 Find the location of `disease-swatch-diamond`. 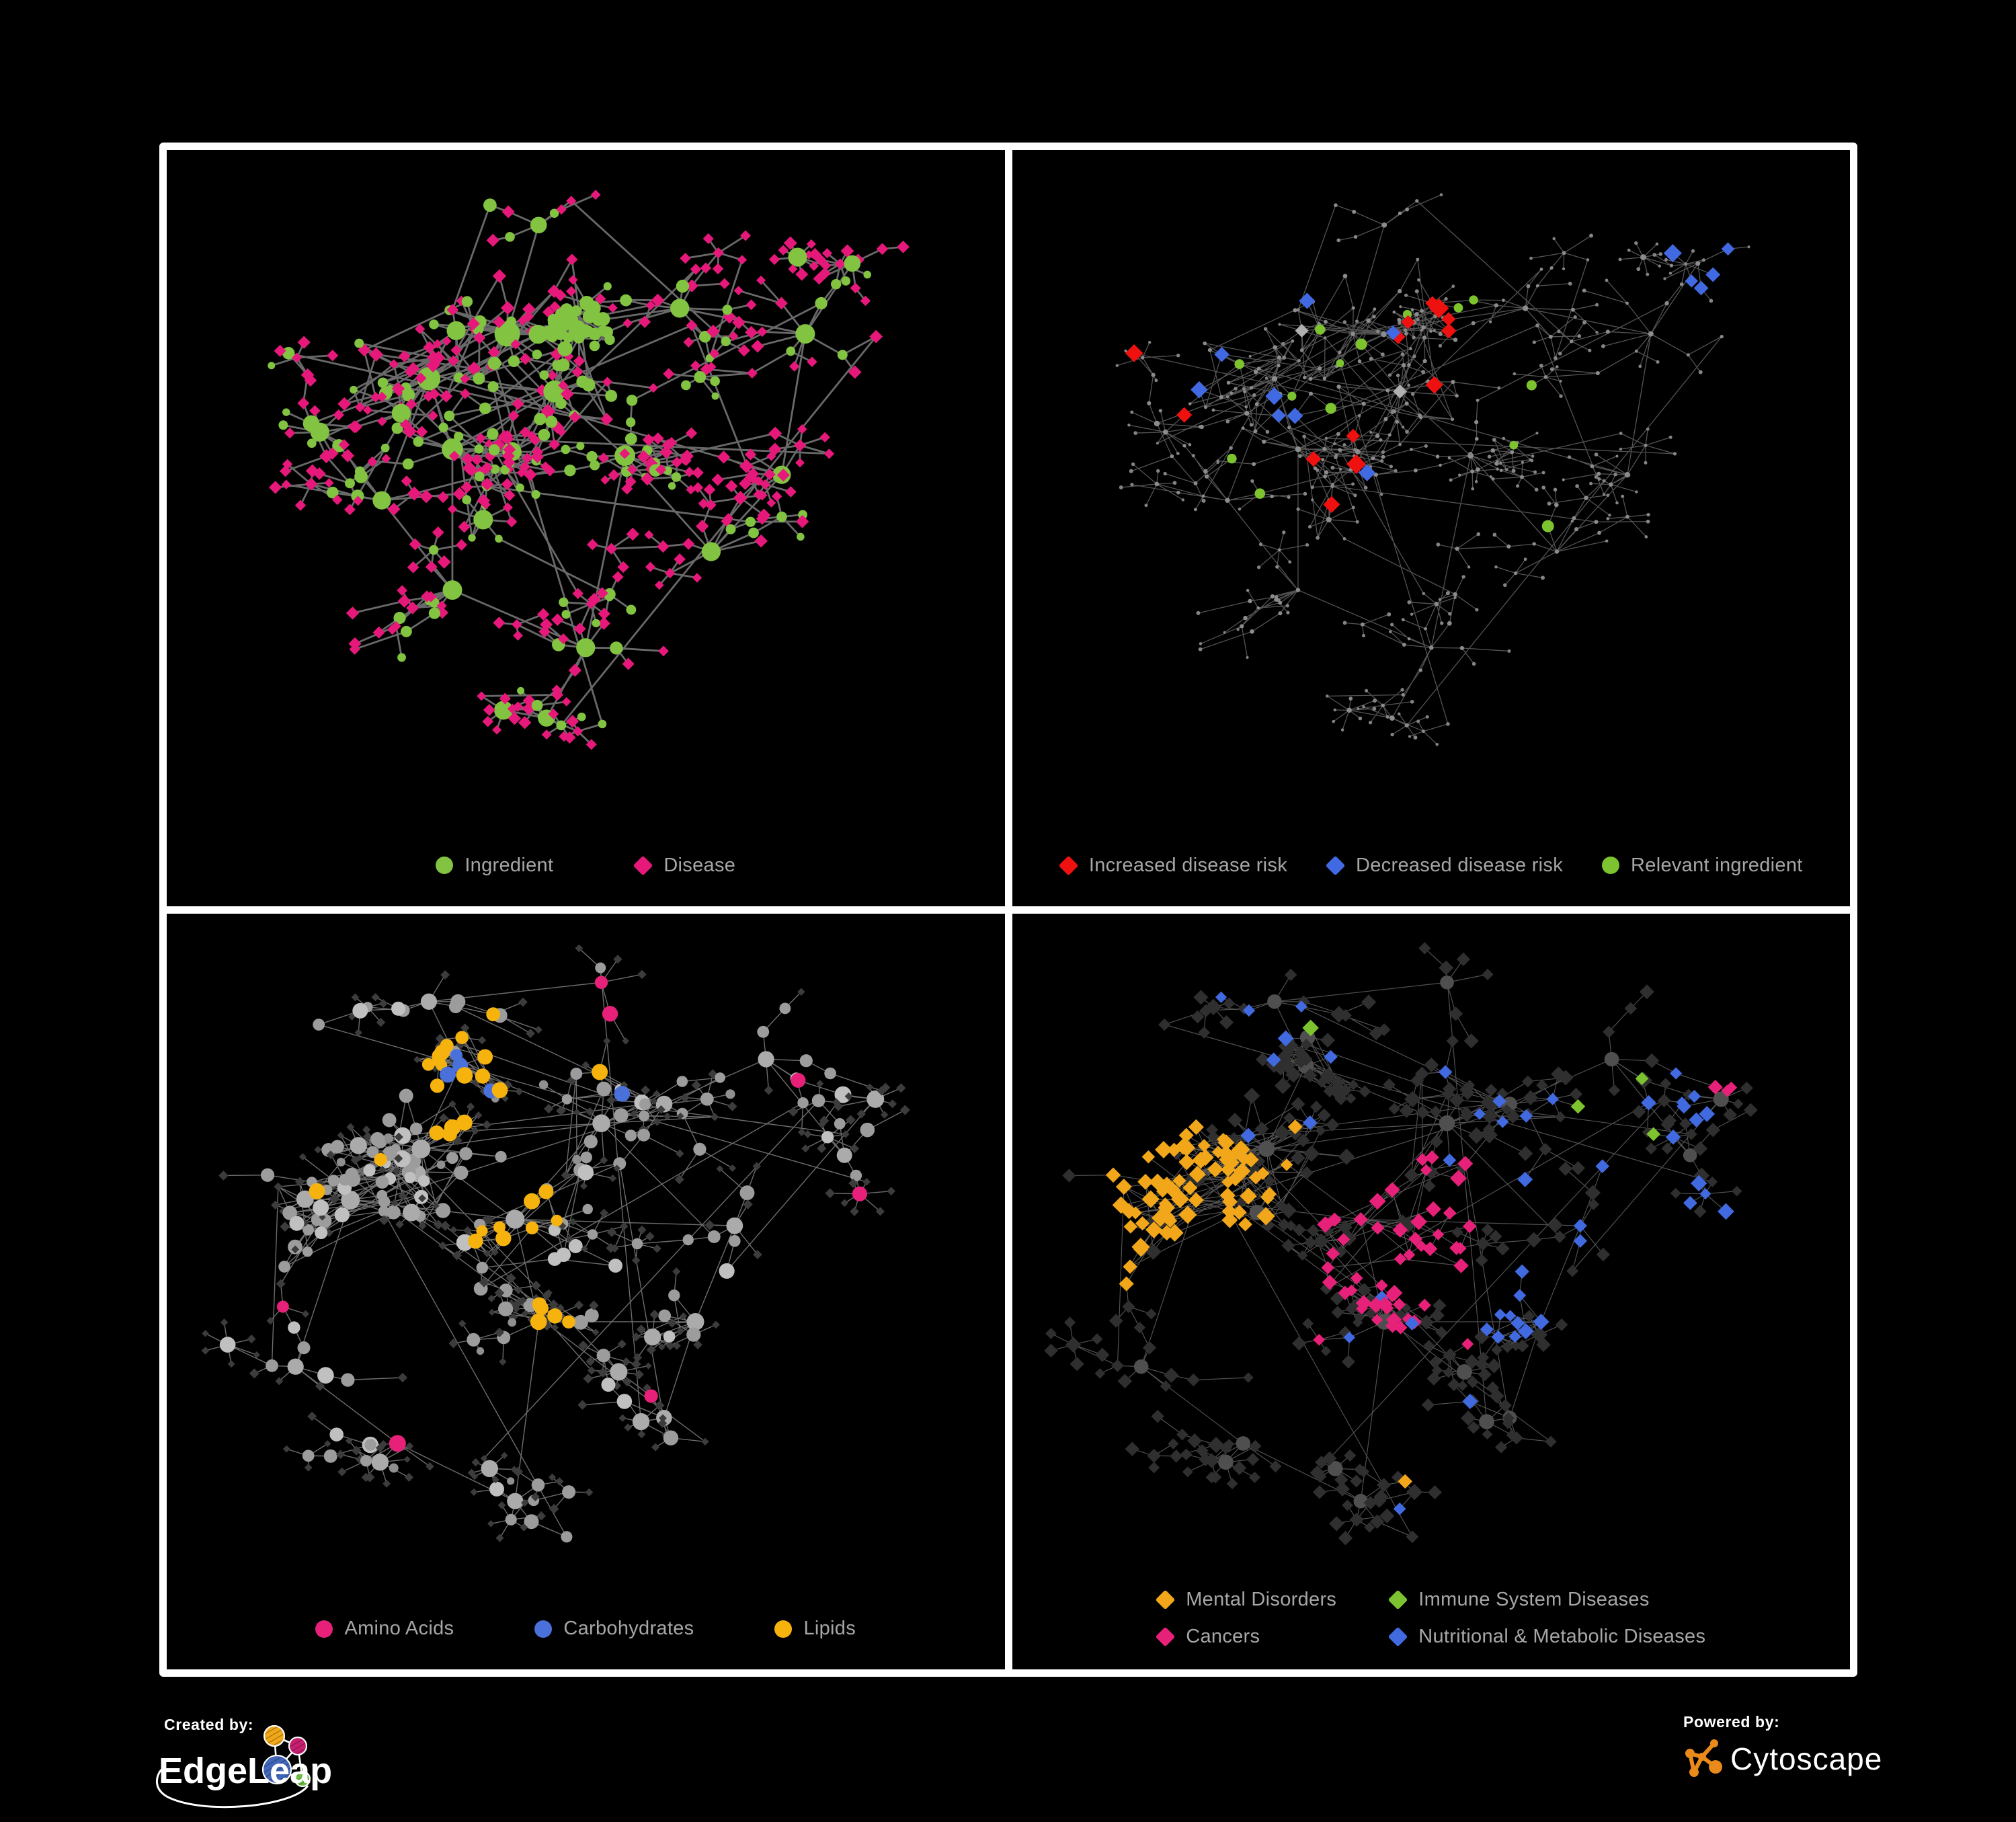

disease-swatch-diamond is located at coordinates (643, 865).